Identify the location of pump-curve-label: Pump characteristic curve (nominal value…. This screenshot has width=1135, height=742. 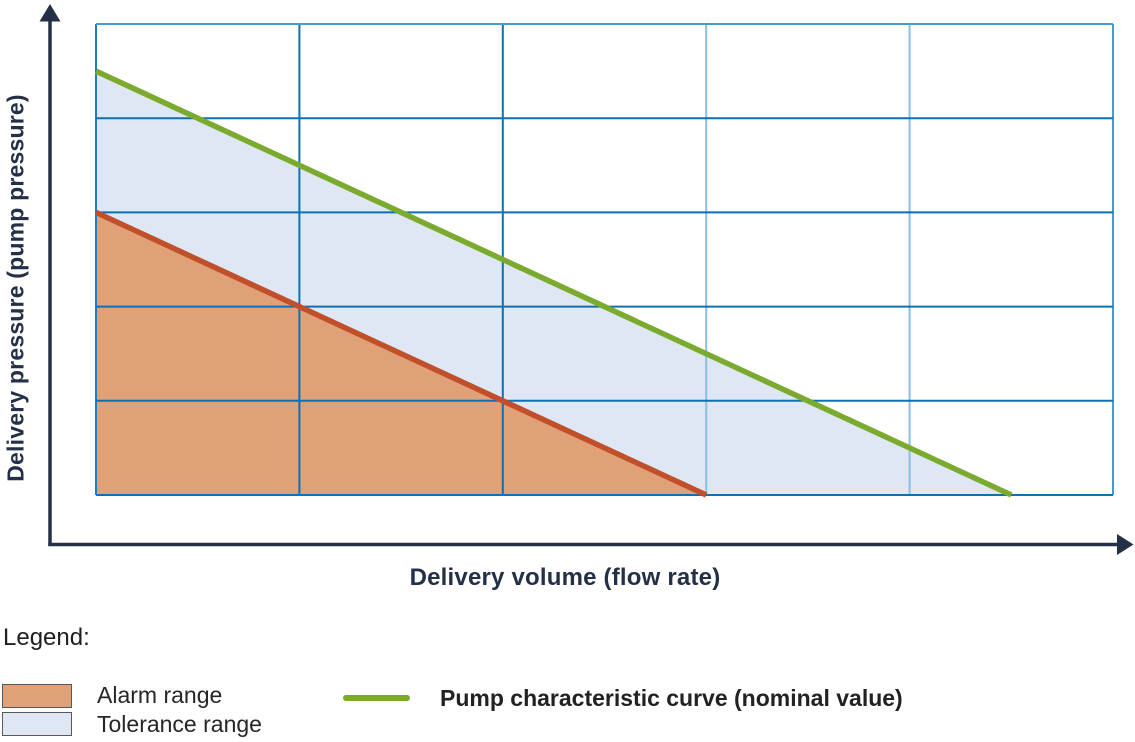
(671, 698).